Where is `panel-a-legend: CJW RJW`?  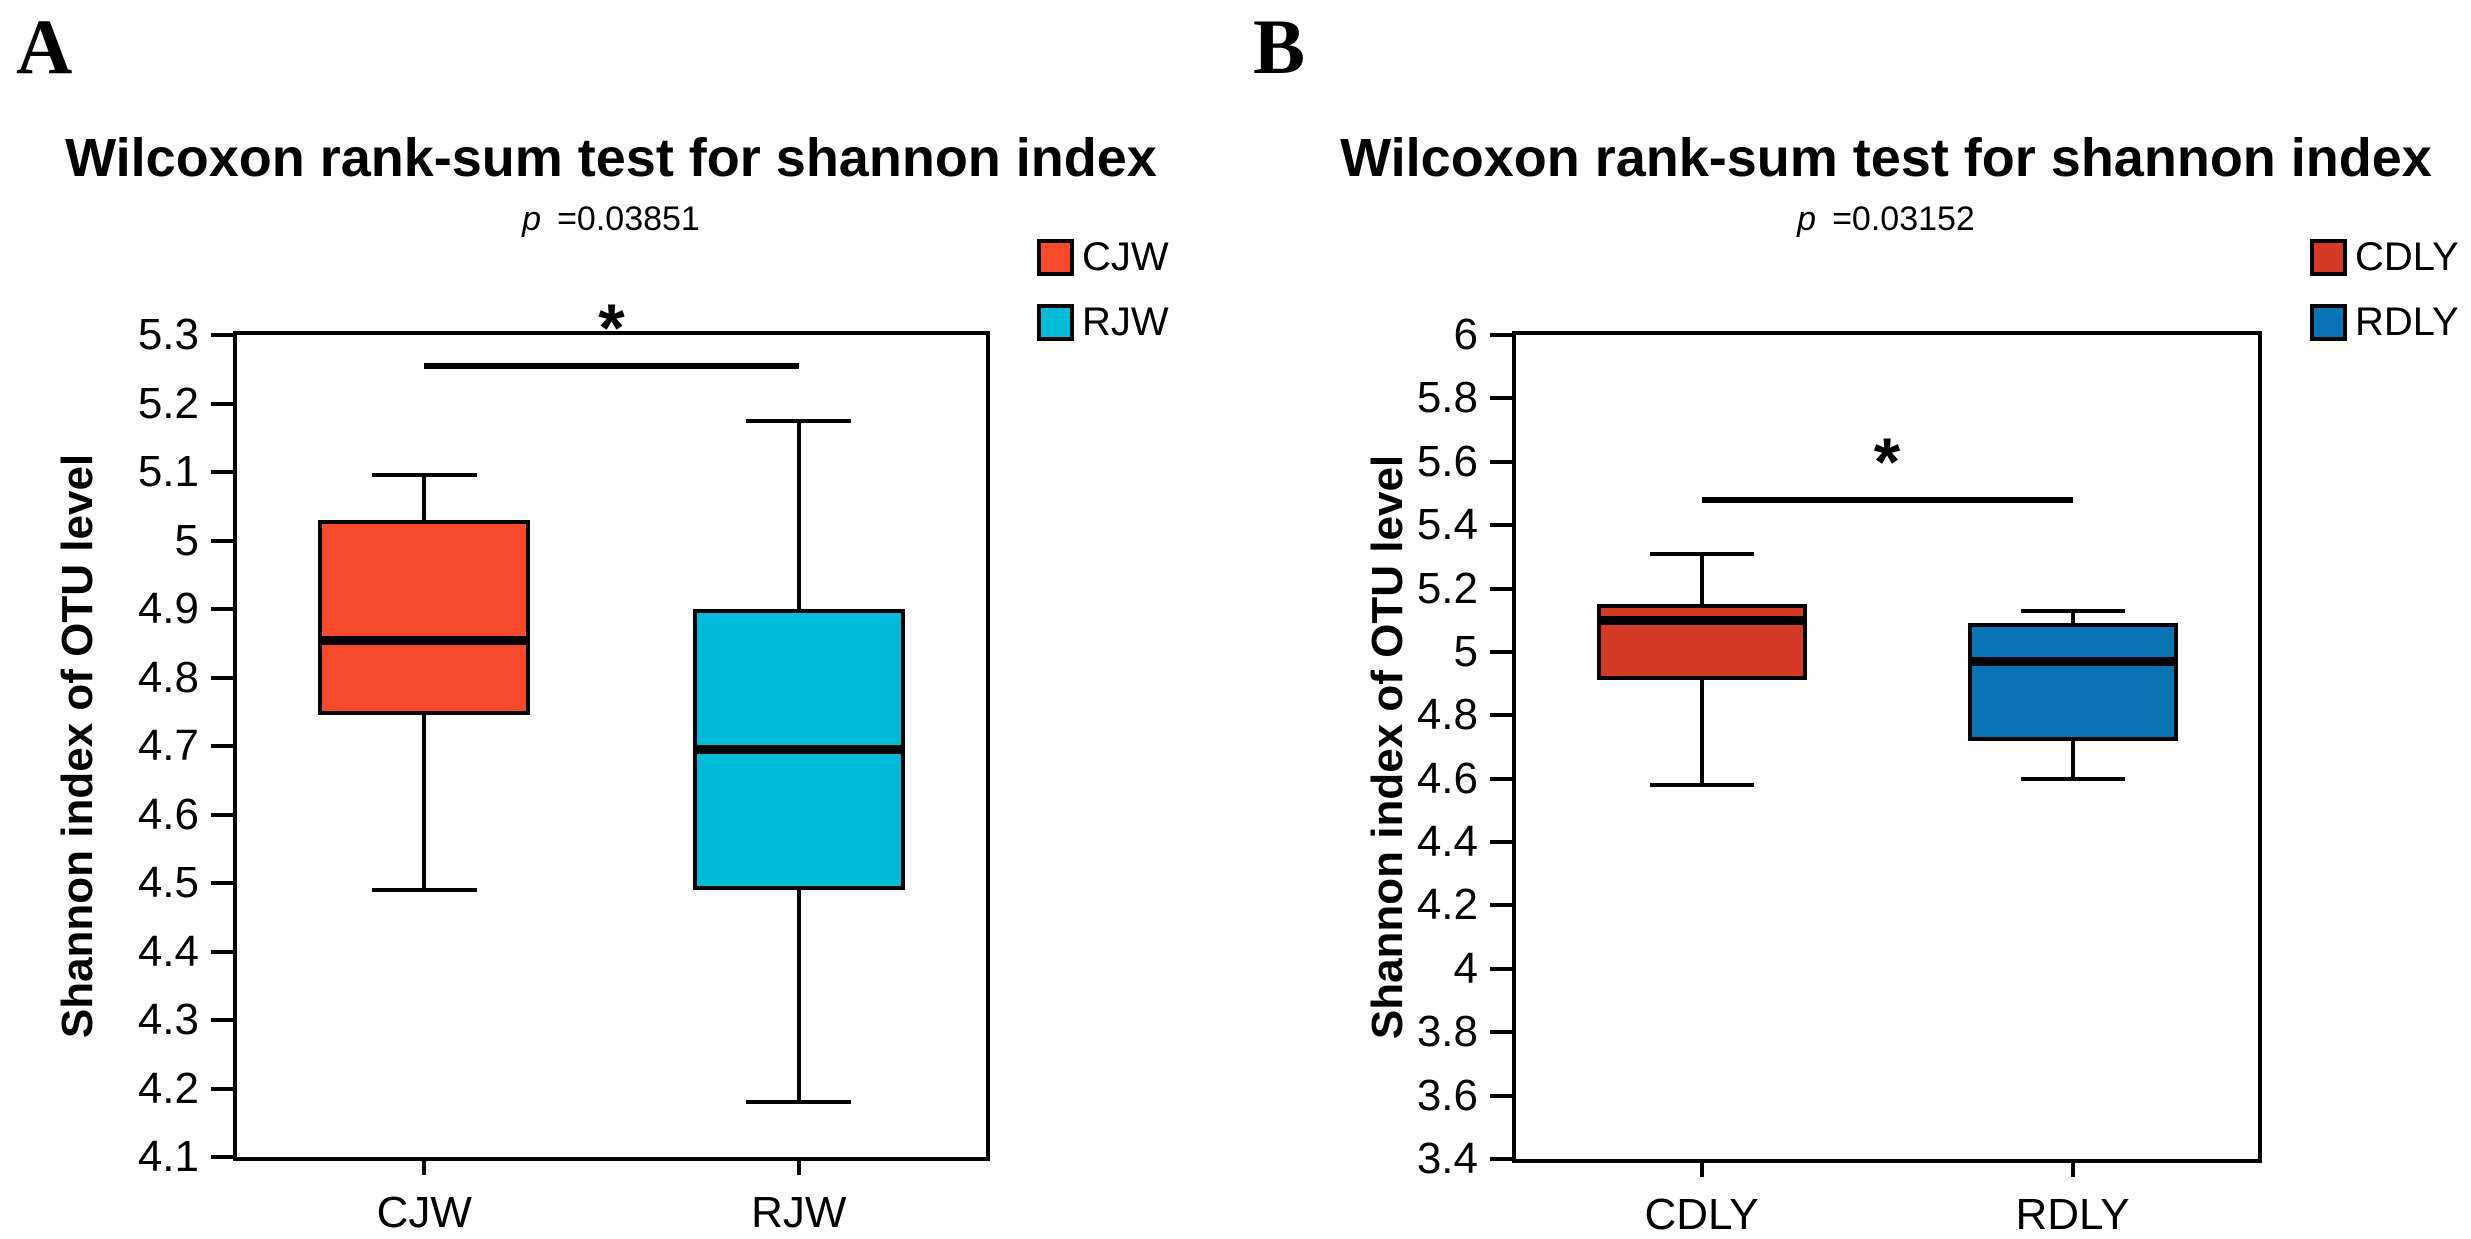 panel-a-legend: CJW RJW is located at coordinates (1103, 289).